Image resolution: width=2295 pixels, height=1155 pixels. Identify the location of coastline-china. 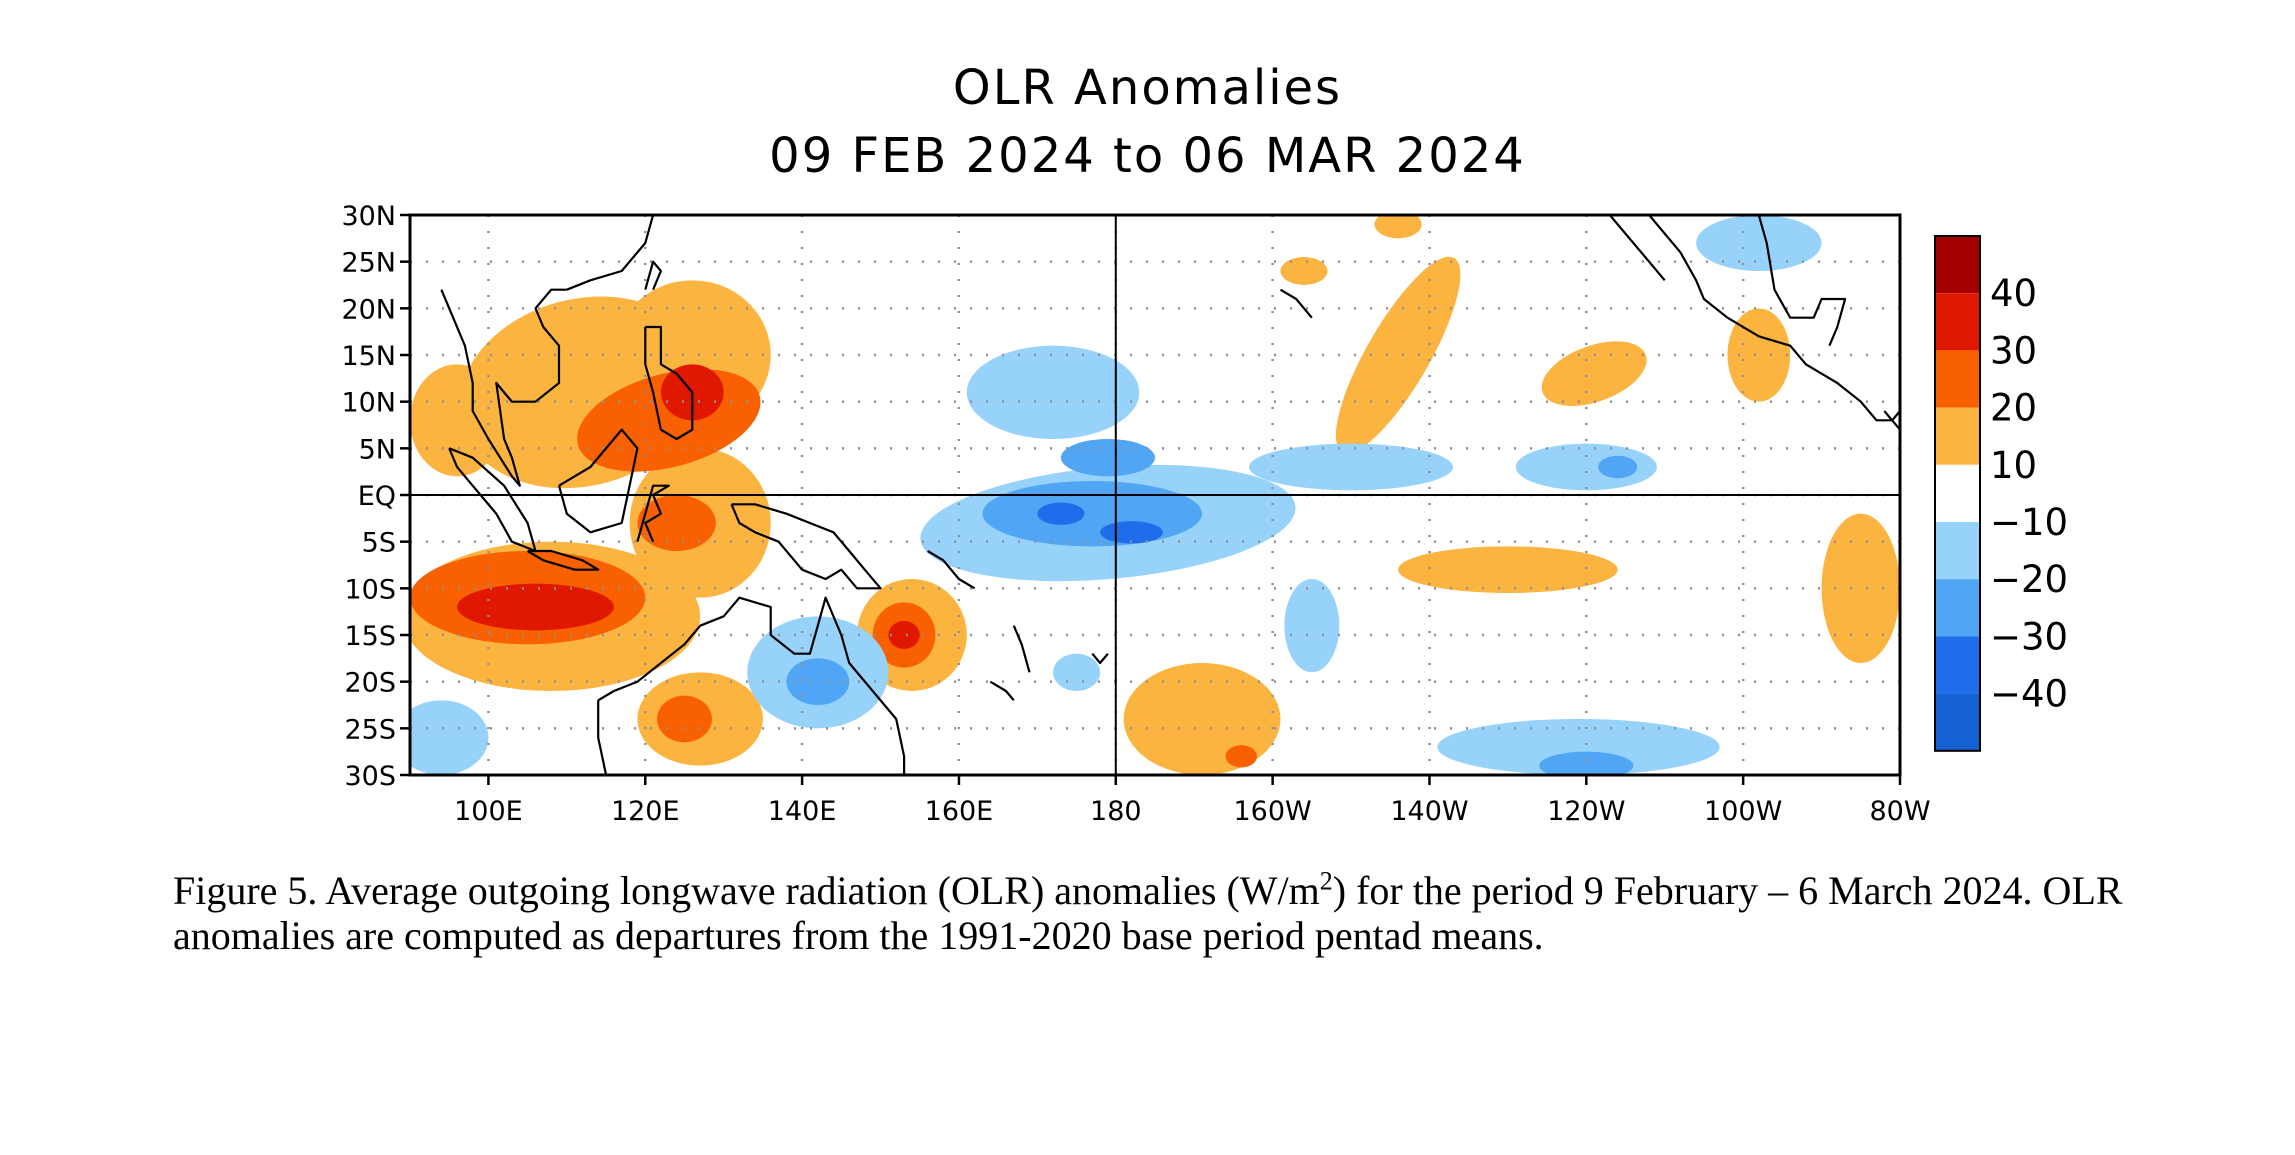
(610, 253).